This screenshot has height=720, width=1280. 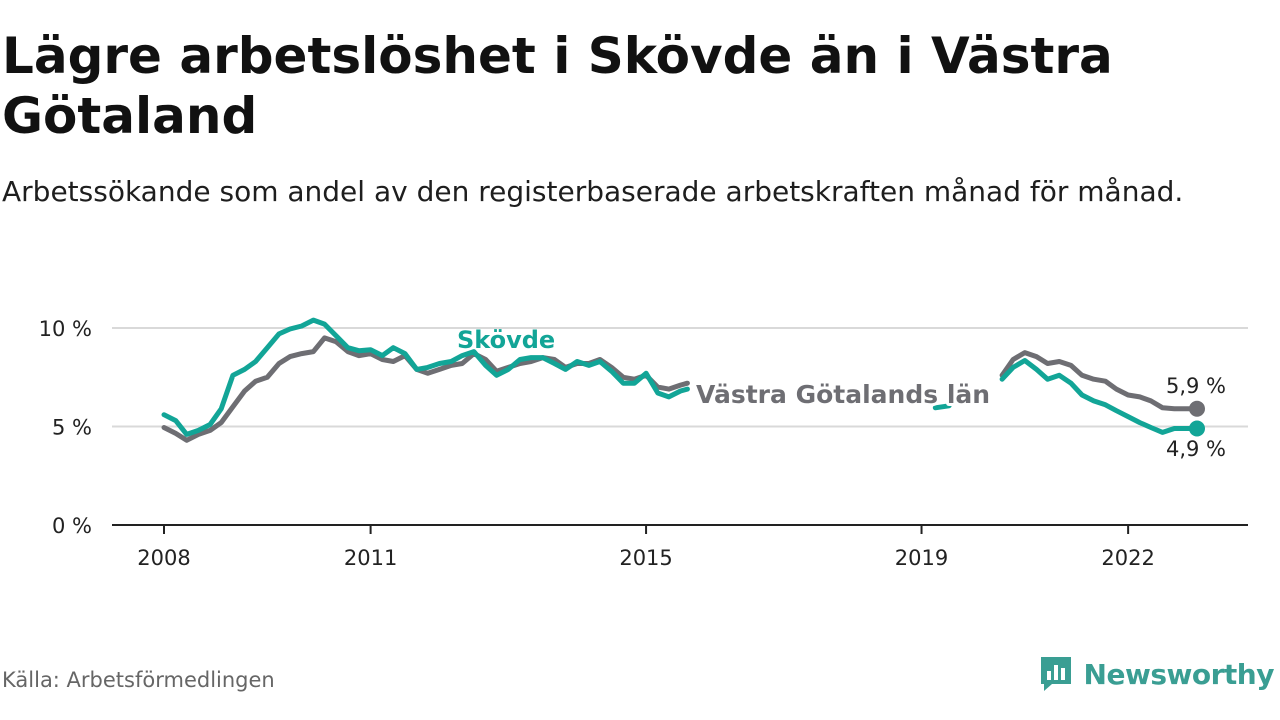 I want to click on series-annotations: Skövde Västra Götalands län 5,9 % 4,9 %, so click(x=841, y=393).